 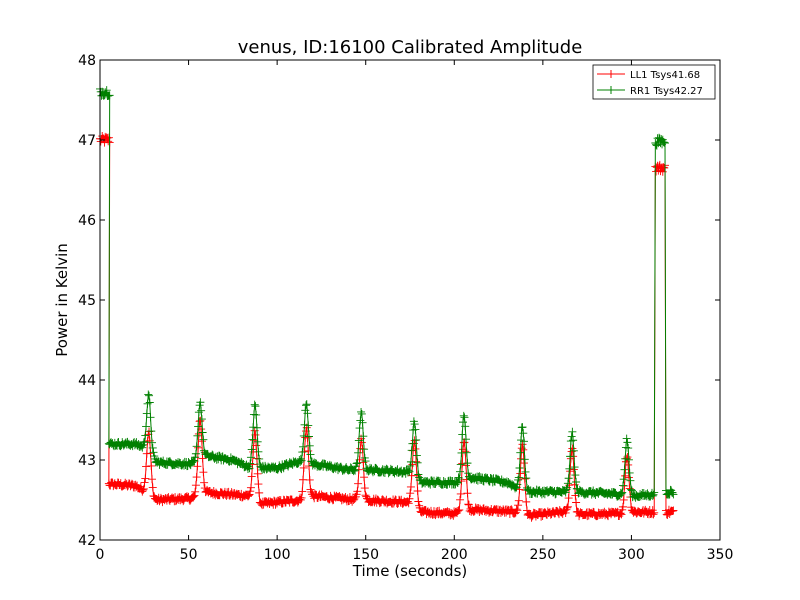 I want to click on x-tick-label: 200, so click(x=454, y=555).